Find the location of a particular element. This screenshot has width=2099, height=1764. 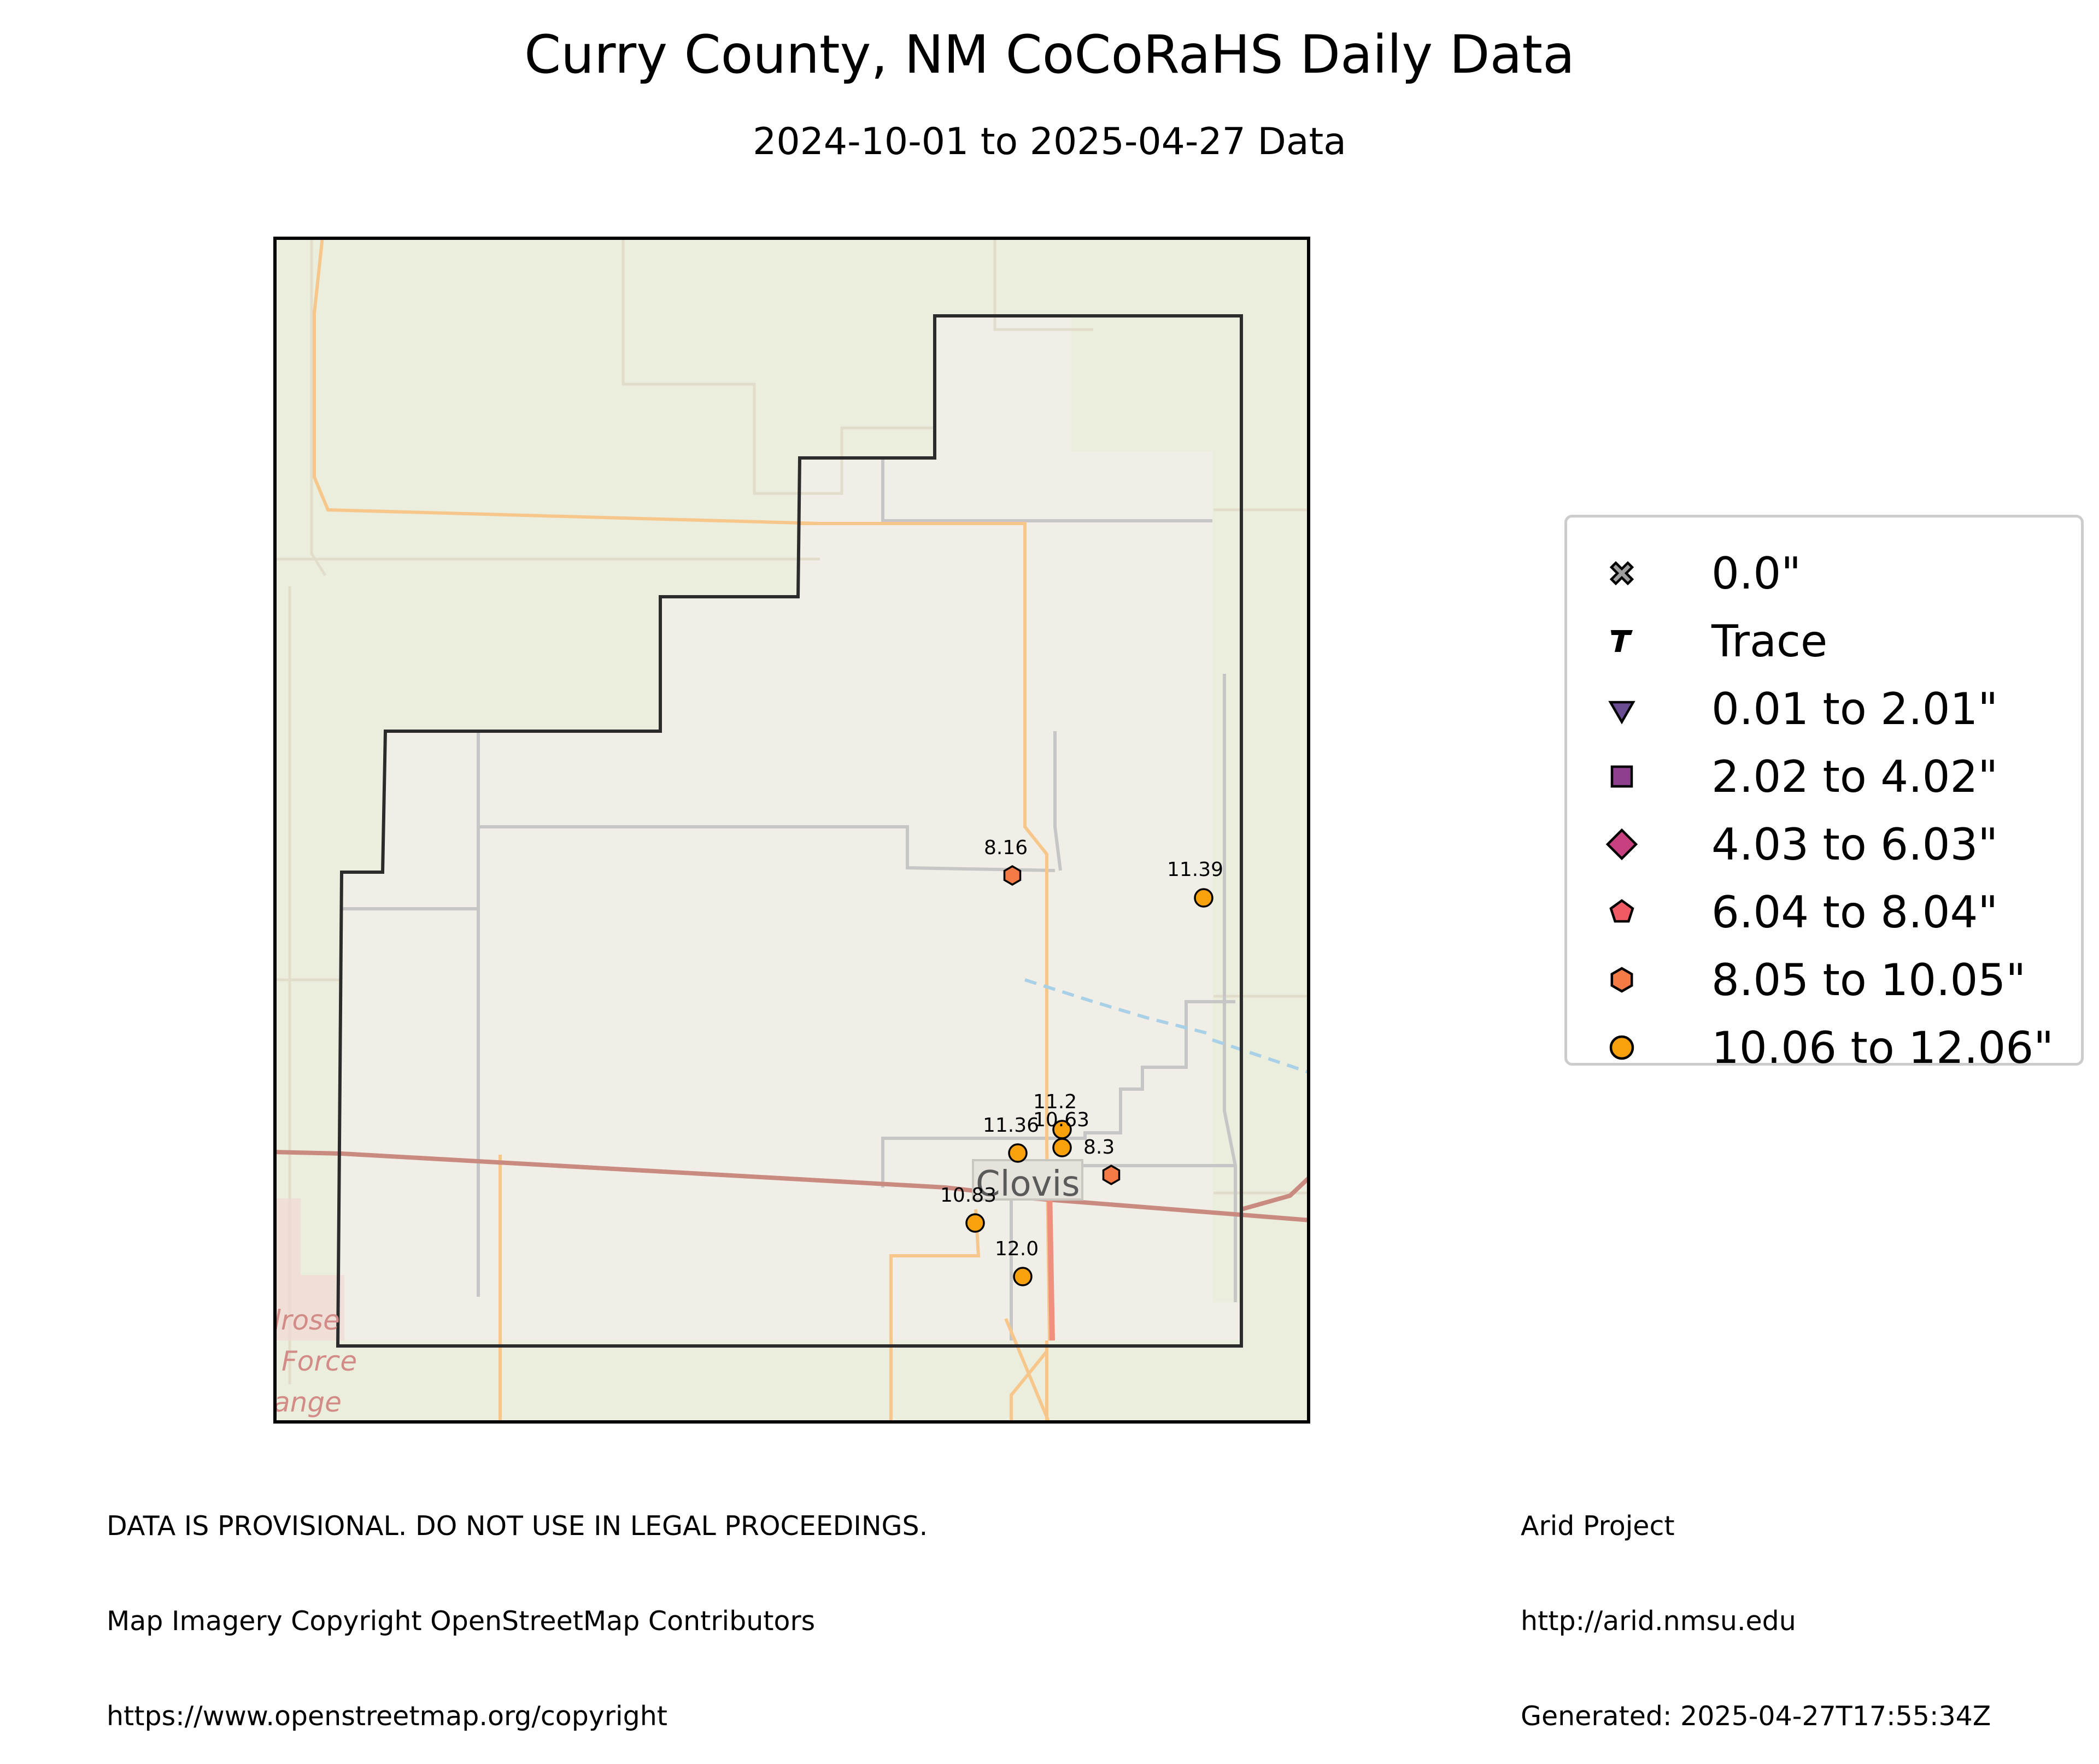

station-value-label: 10.83 is located at coordinates (968, 1195).